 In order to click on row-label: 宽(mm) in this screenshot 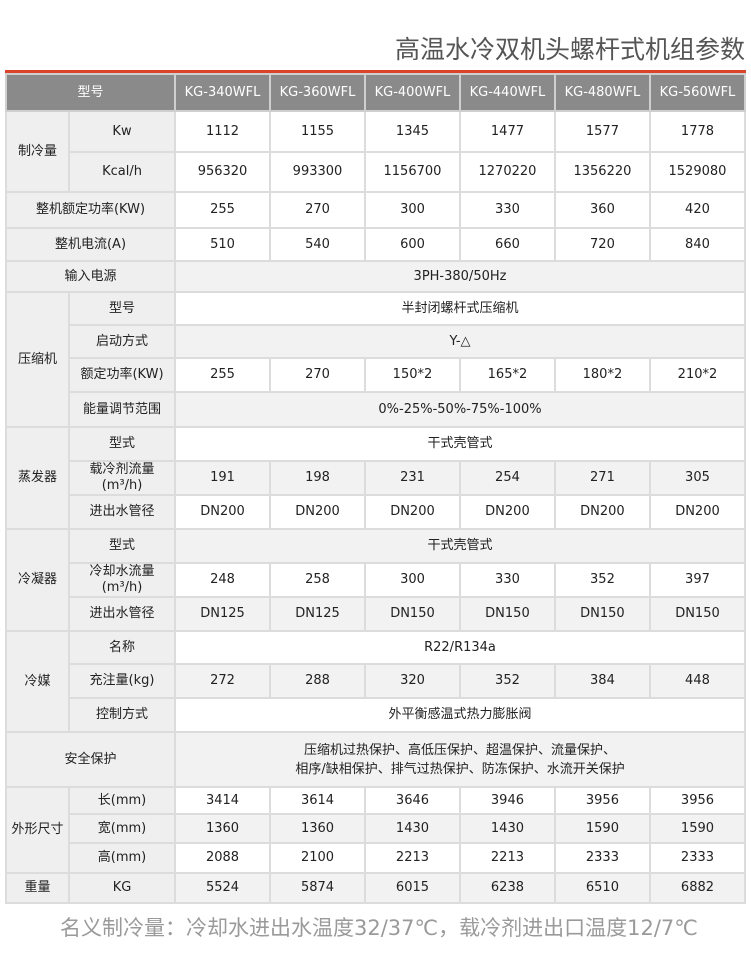, I will do `click(122, 828)`.